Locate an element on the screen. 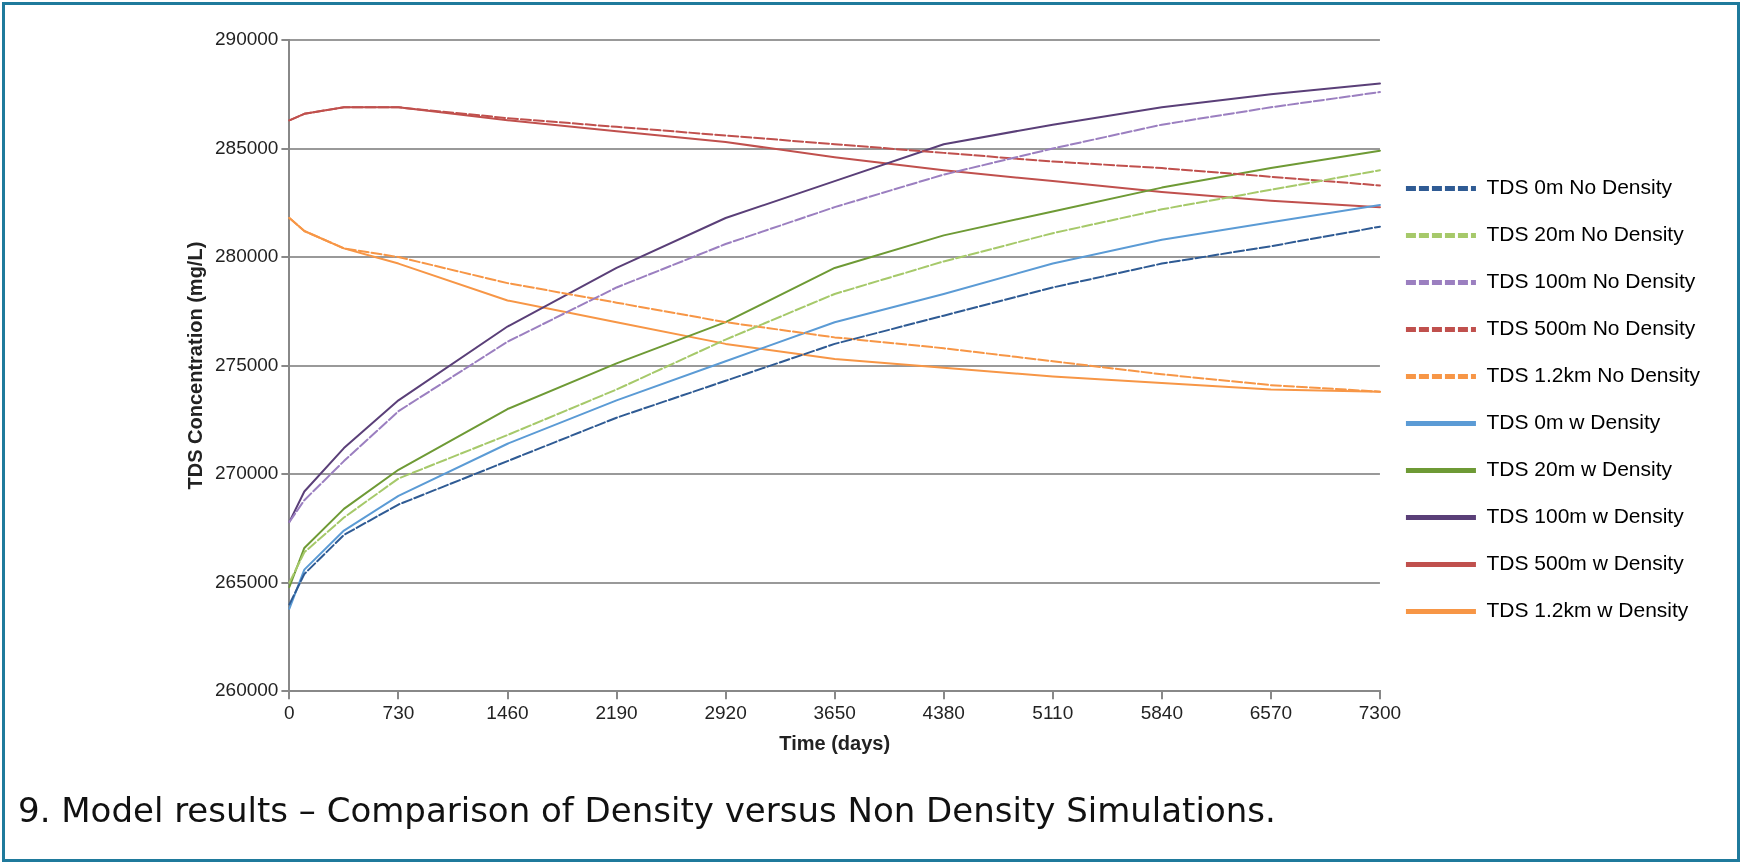 This screenshot has width=1742, height=864. x-tick-label: 5840 is located at coordinates (1161, 712).